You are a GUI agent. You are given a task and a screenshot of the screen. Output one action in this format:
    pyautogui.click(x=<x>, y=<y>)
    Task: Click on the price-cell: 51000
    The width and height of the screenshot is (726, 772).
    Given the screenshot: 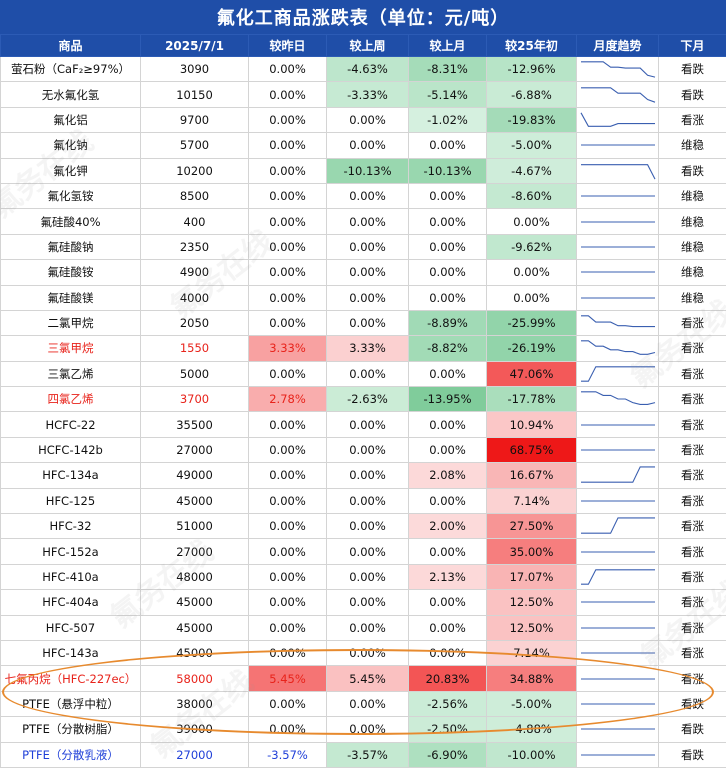 What is the action you would take?
    pyautogui.click(x=194, y=526)
    